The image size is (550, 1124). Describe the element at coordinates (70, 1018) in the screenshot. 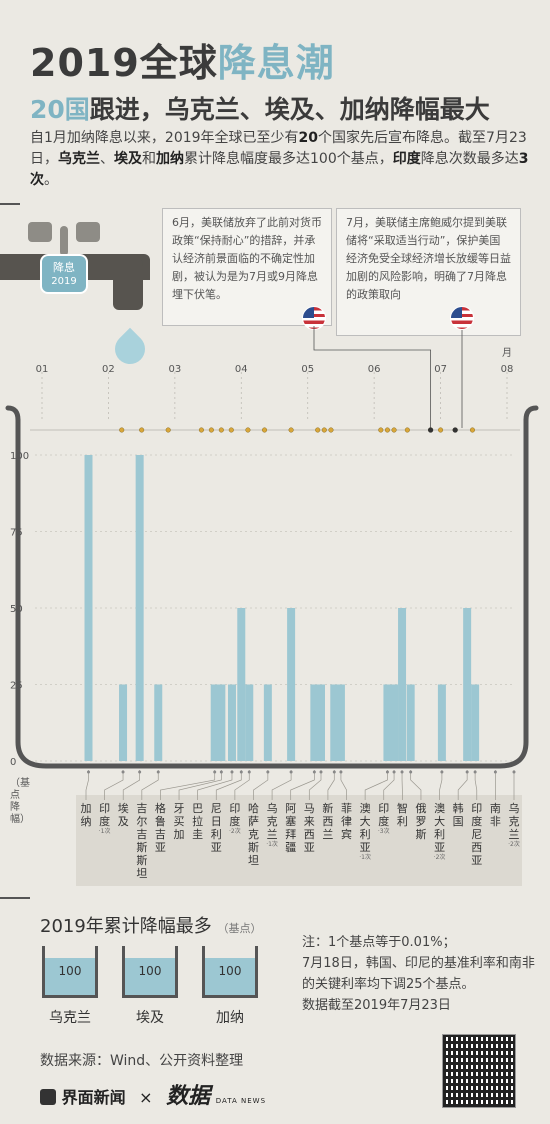

I see `cup-name: 乌克兰` at that location.